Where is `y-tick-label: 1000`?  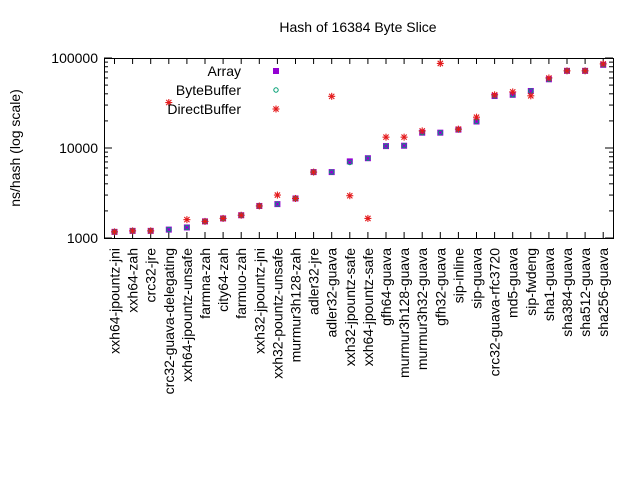
y-tick-label: 1000 is located at coordinates (82, 238).